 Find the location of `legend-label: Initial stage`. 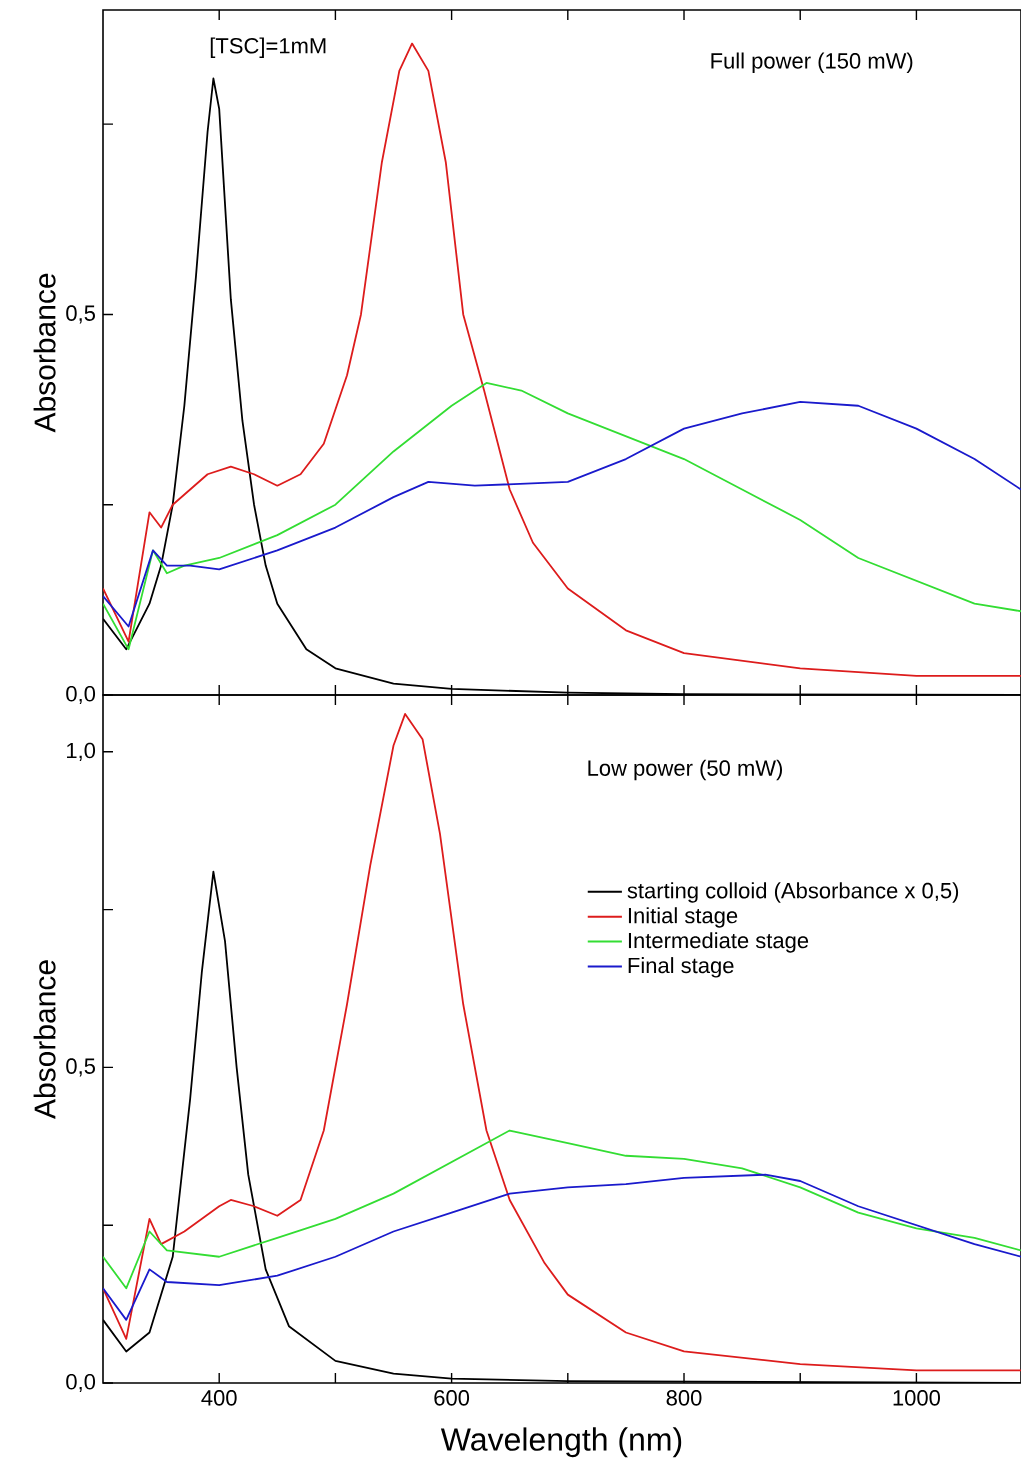

legend-label: Initial stage is located at coordinates (683, 917).